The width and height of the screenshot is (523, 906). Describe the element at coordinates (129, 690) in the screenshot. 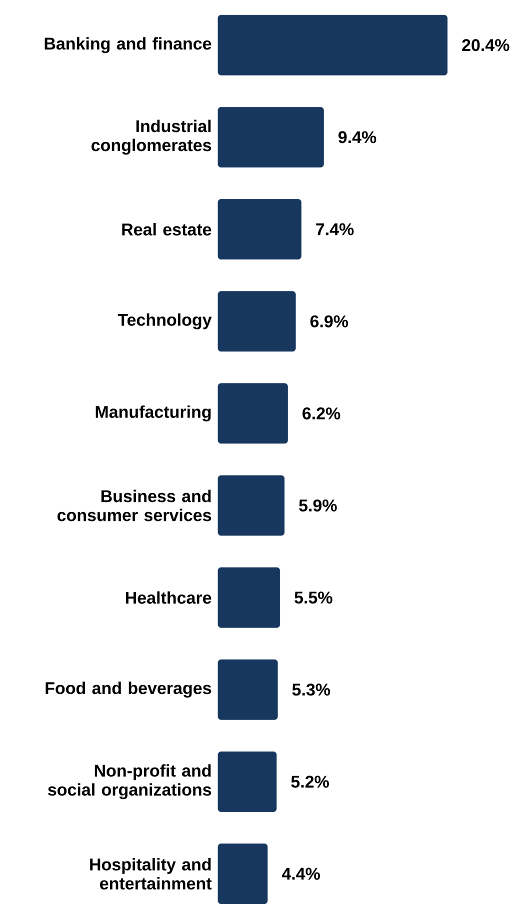

I see `y-tick-label: Food and beverages` at that location.